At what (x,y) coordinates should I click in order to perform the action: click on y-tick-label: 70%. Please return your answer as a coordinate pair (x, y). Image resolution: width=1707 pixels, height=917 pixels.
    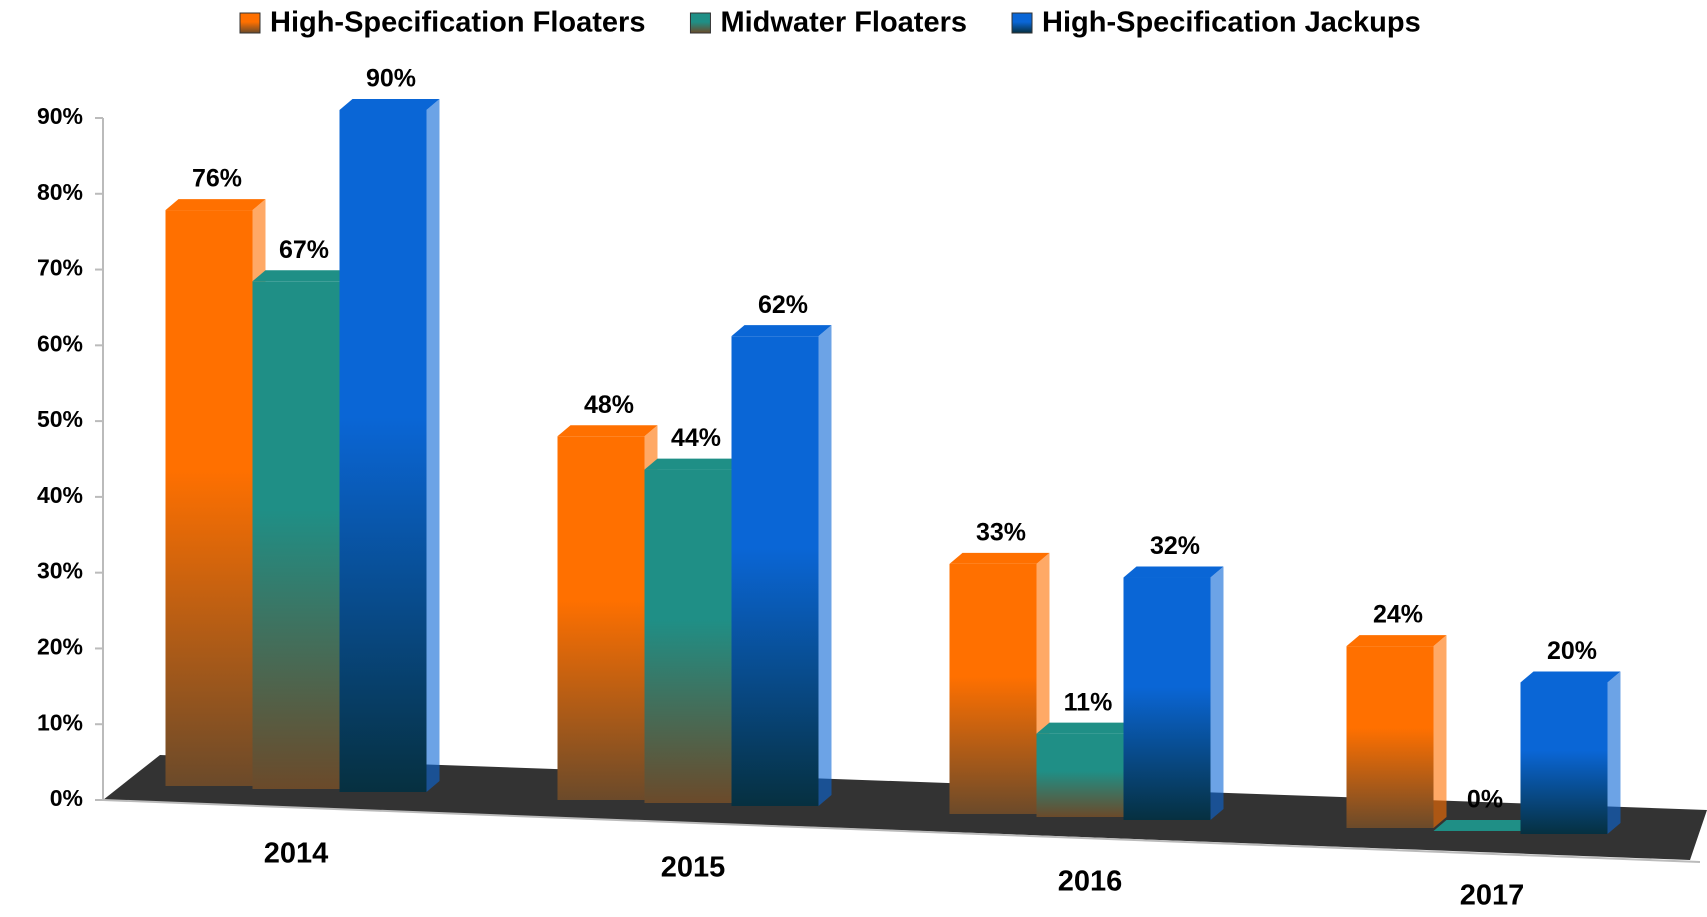
    Looking at the image, I should click on (60, 268).